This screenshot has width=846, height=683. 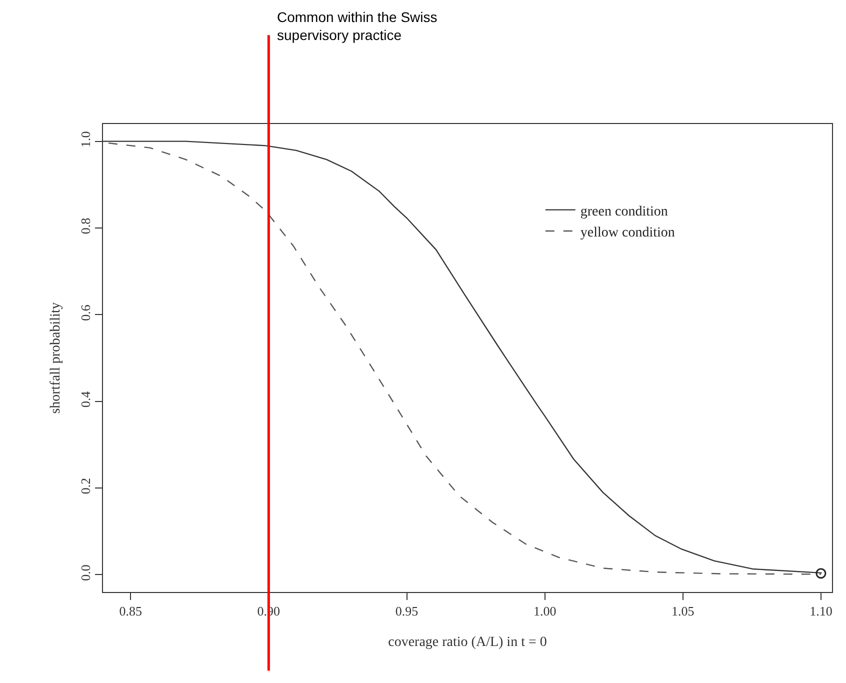 I want to click on y-tick-label: 0.2, so click(x=85, y=486).